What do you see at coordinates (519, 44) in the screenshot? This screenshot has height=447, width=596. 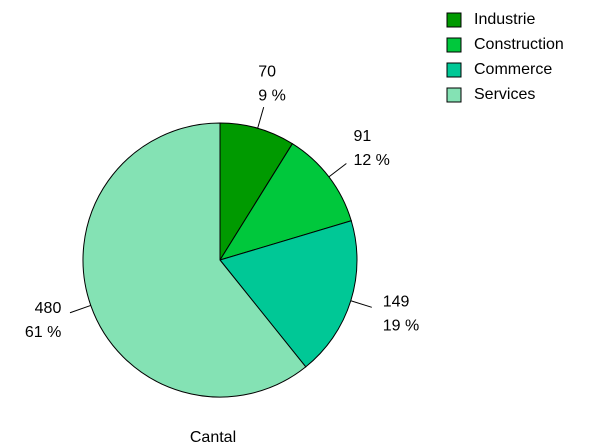 I see `legend-label: Construction` at bounding box center [519, 44].